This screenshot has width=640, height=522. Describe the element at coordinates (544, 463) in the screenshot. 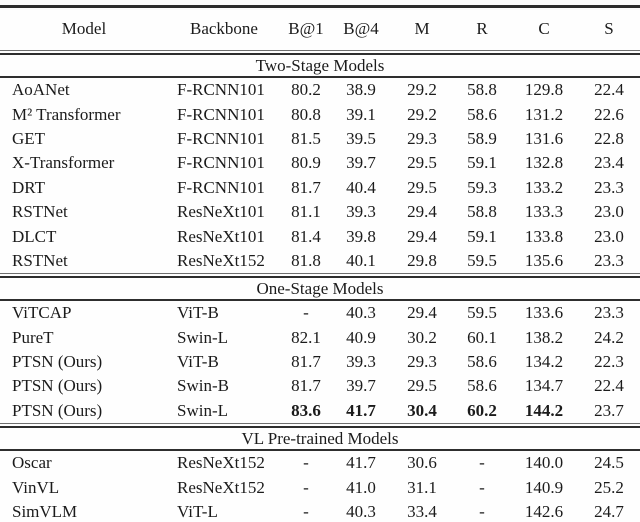

I see `cell-metric: 140.0` at that location.